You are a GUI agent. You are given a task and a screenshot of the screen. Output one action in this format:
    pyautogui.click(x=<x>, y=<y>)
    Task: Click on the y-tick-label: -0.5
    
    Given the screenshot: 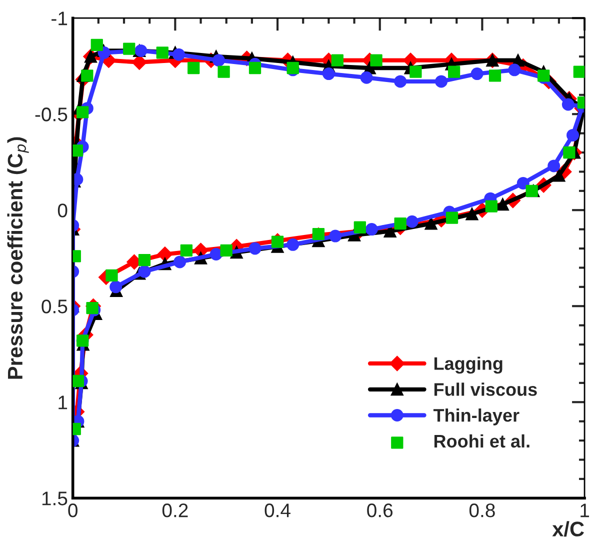 What is the action you would take?
    pyautogui.click(x=51, y=115)
    